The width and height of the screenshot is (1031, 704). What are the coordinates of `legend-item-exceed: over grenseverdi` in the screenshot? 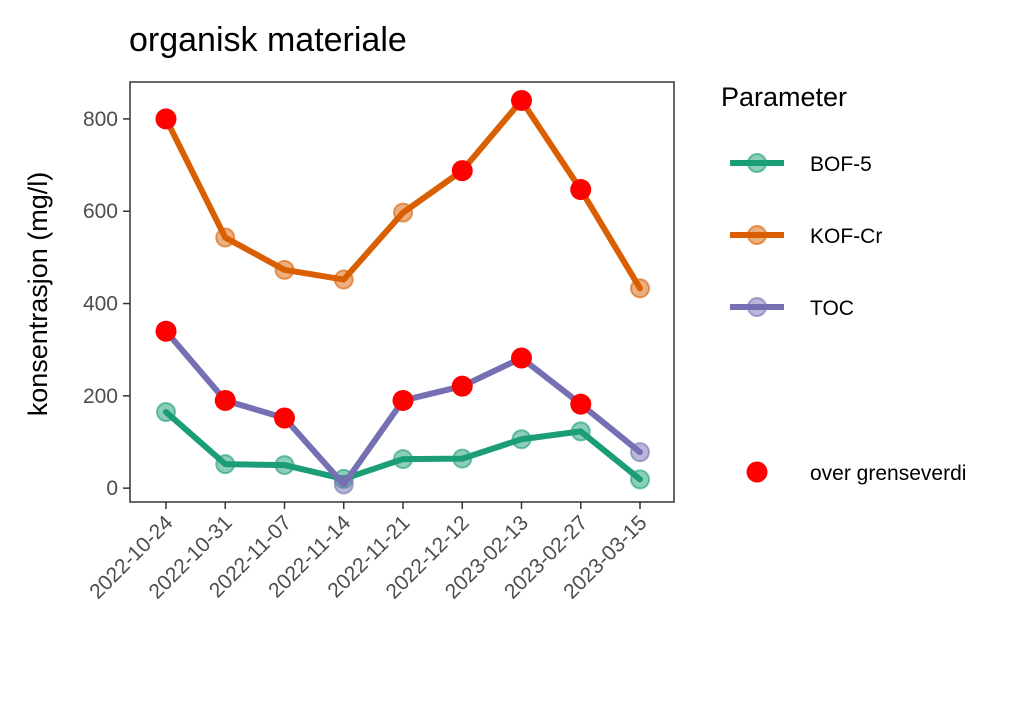 It's located at (856, 473).